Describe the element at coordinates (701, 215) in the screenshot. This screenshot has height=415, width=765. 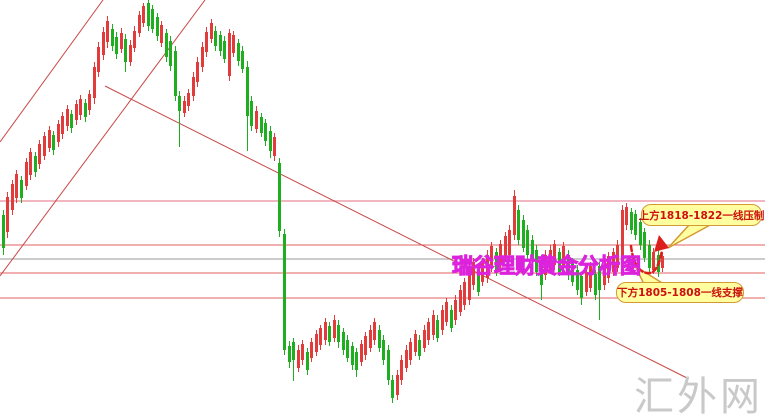
I see `resistance-callout: 上方1818-1822一线压制` at that location.